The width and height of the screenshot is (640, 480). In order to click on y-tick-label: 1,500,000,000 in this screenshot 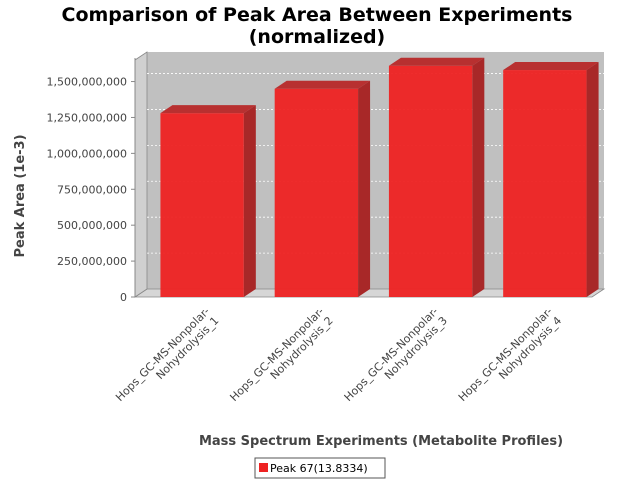, I will do `click(87, 82)`.